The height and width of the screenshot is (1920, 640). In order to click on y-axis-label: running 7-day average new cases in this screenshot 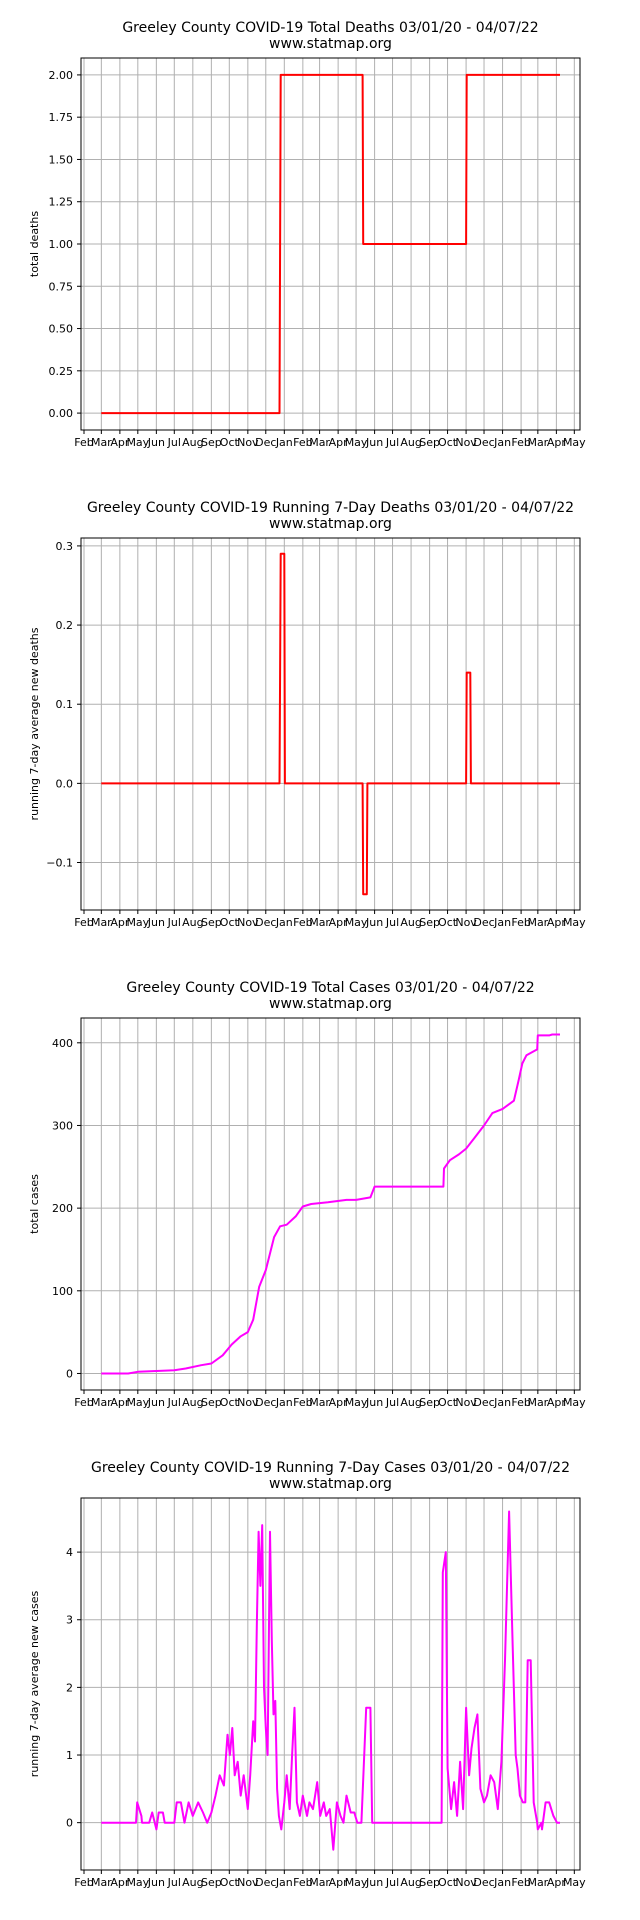, I will do `click(34, 1684)`.